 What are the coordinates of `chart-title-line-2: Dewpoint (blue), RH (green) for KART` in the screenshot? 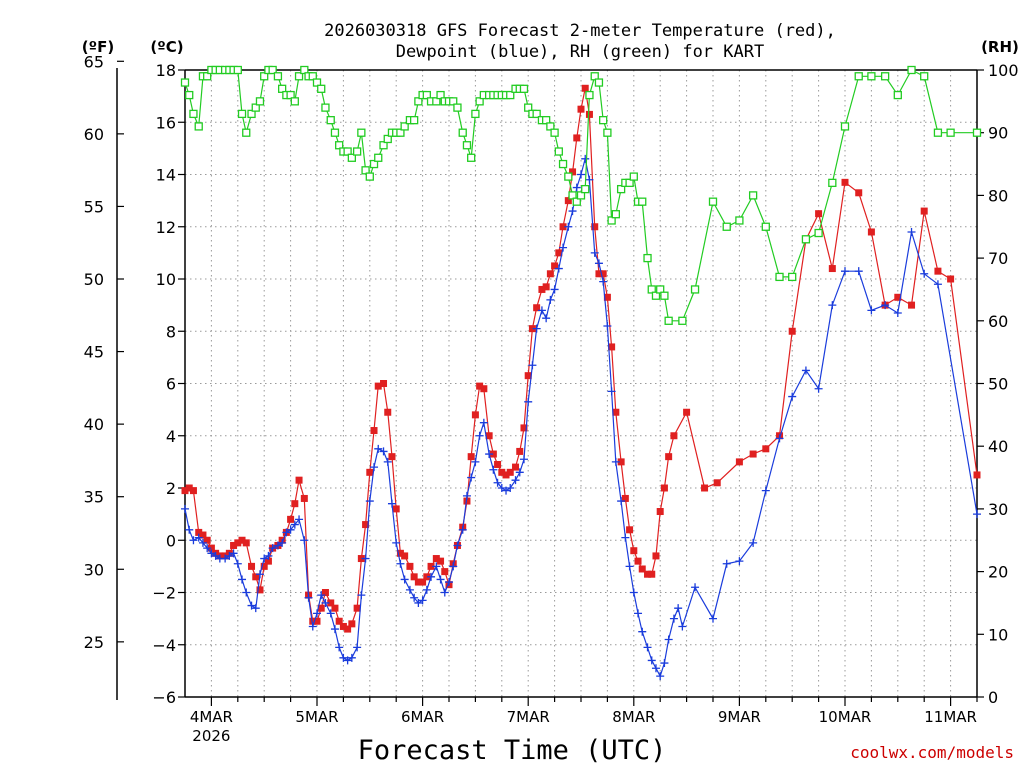 It's located at (580, 52).